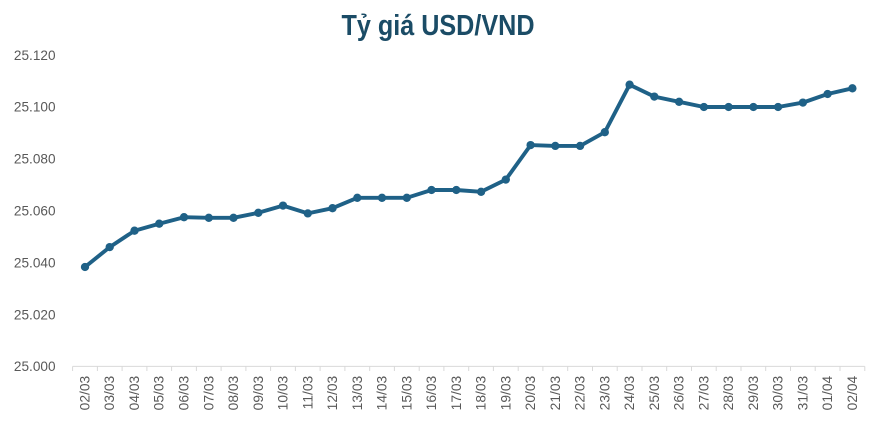 Image resolution: width=872 pixels, height=427 pixels. I want to click on svg-text: 25.100, so click(35, 107).